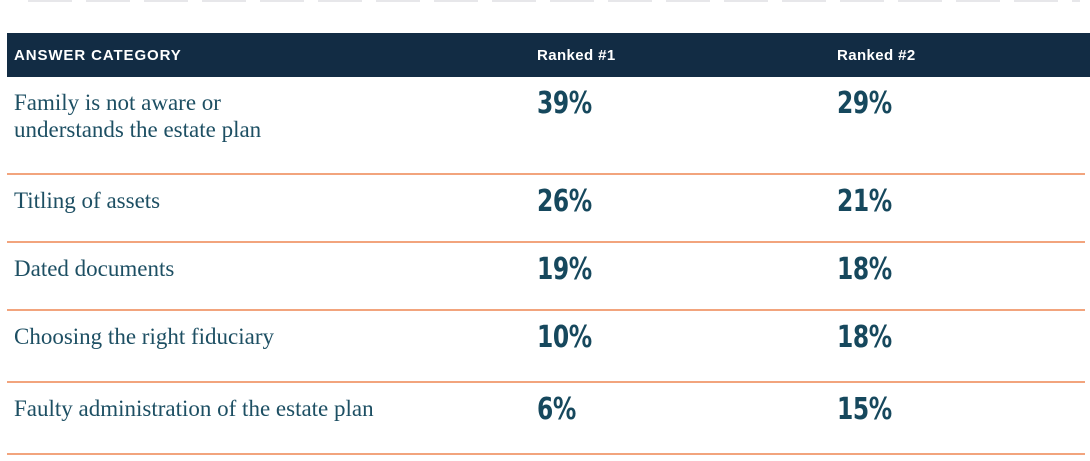 Image resolution: width=1090 pixels, height=461 pixels. What do you see at coordinates (957, 104) in the screenshot?
I see `ranked2-cell: 29%` at bounding box center [957, 104].